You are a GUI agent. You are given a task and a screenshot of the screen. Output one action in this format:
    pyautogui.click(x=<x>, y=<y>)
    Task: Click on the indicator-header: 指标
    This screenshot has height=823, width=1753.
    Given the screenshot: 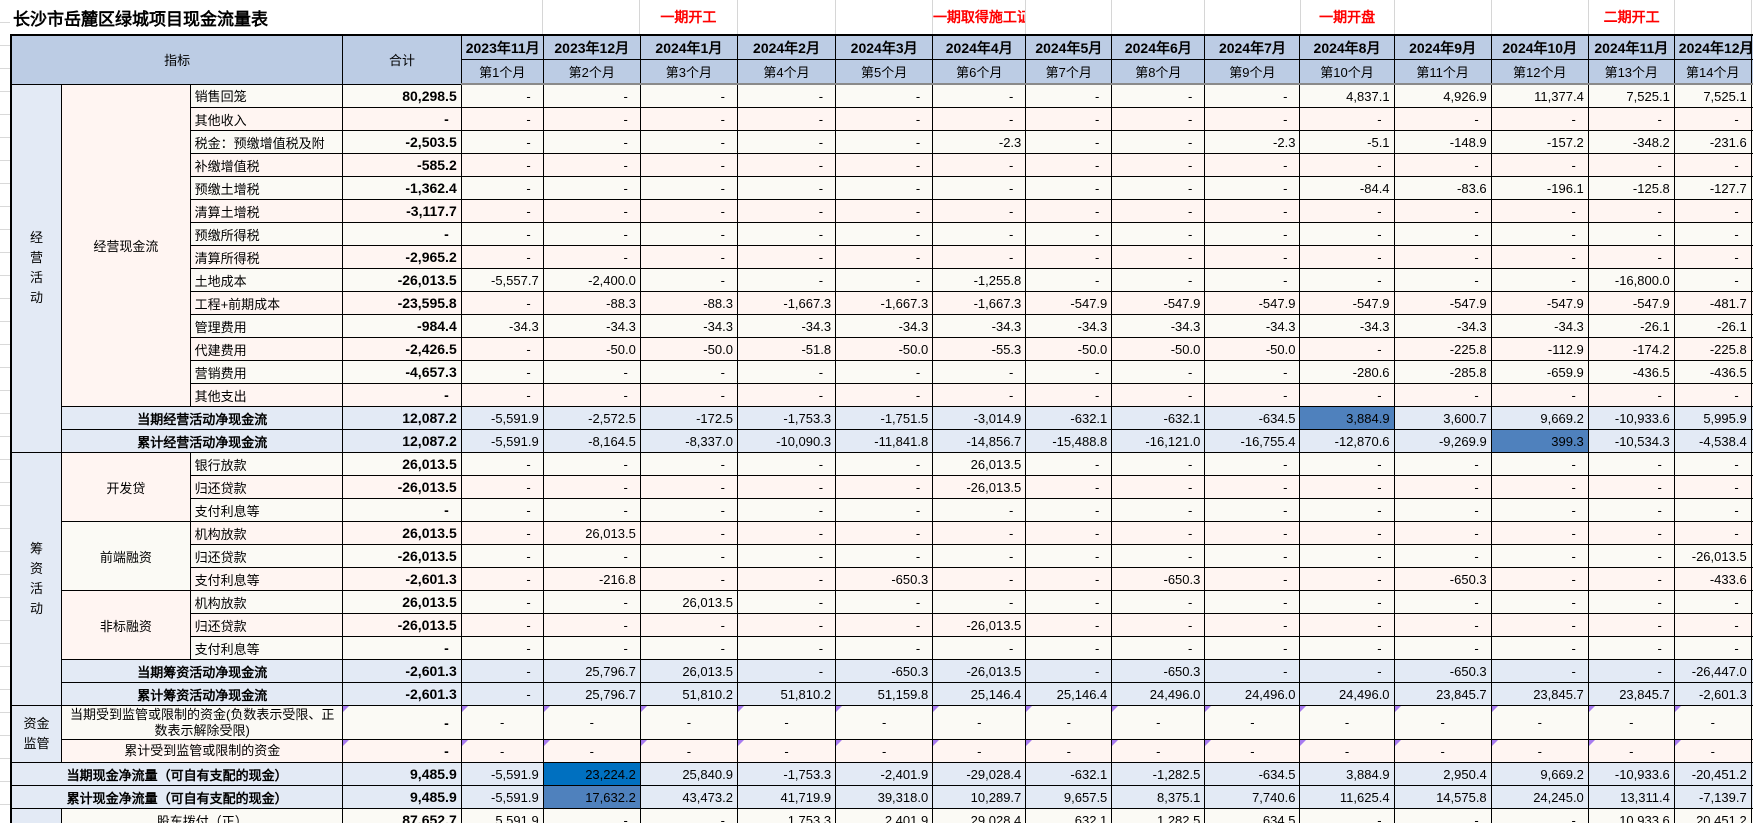 What is the action you would take?
    pyautogui.click(x=177, y=59)
    